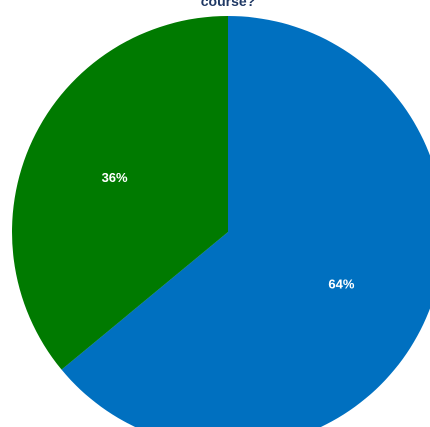  I want to click on pie-slice-label-2: 36%, so click(115, 177).